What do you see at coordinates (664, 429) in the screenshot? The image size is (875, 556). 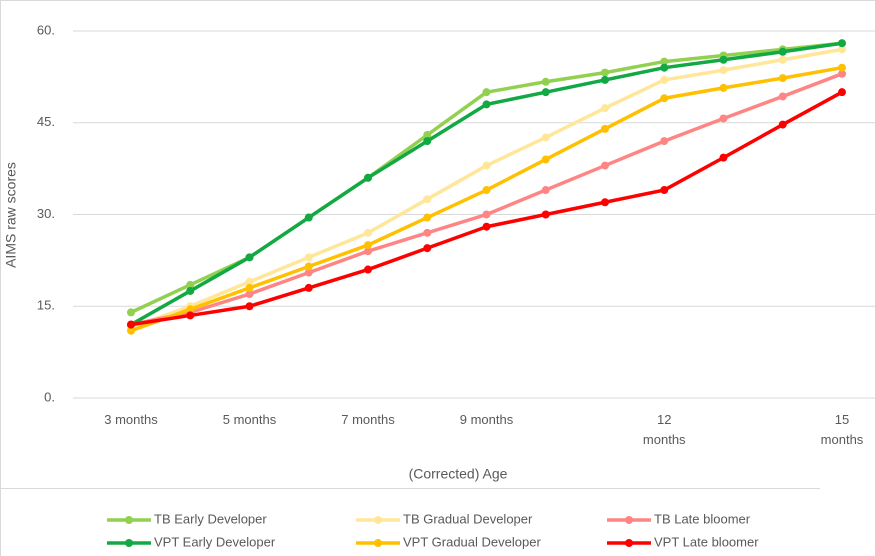 I see `x-tick-label: 12 months` at bounding box center [664, 429].